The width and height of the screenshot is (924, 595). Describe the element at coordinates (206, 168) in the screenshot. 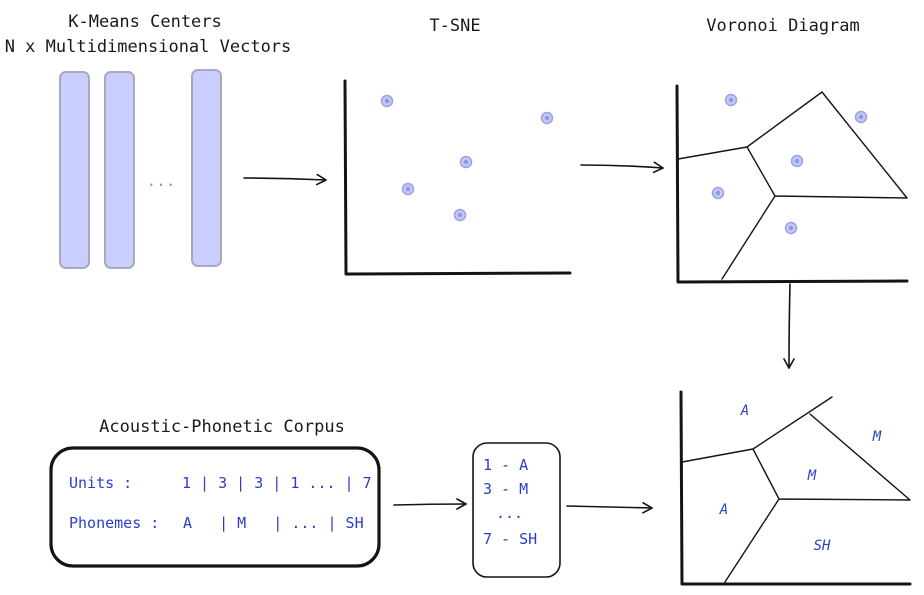

I see `vector-bar-n` at that location.